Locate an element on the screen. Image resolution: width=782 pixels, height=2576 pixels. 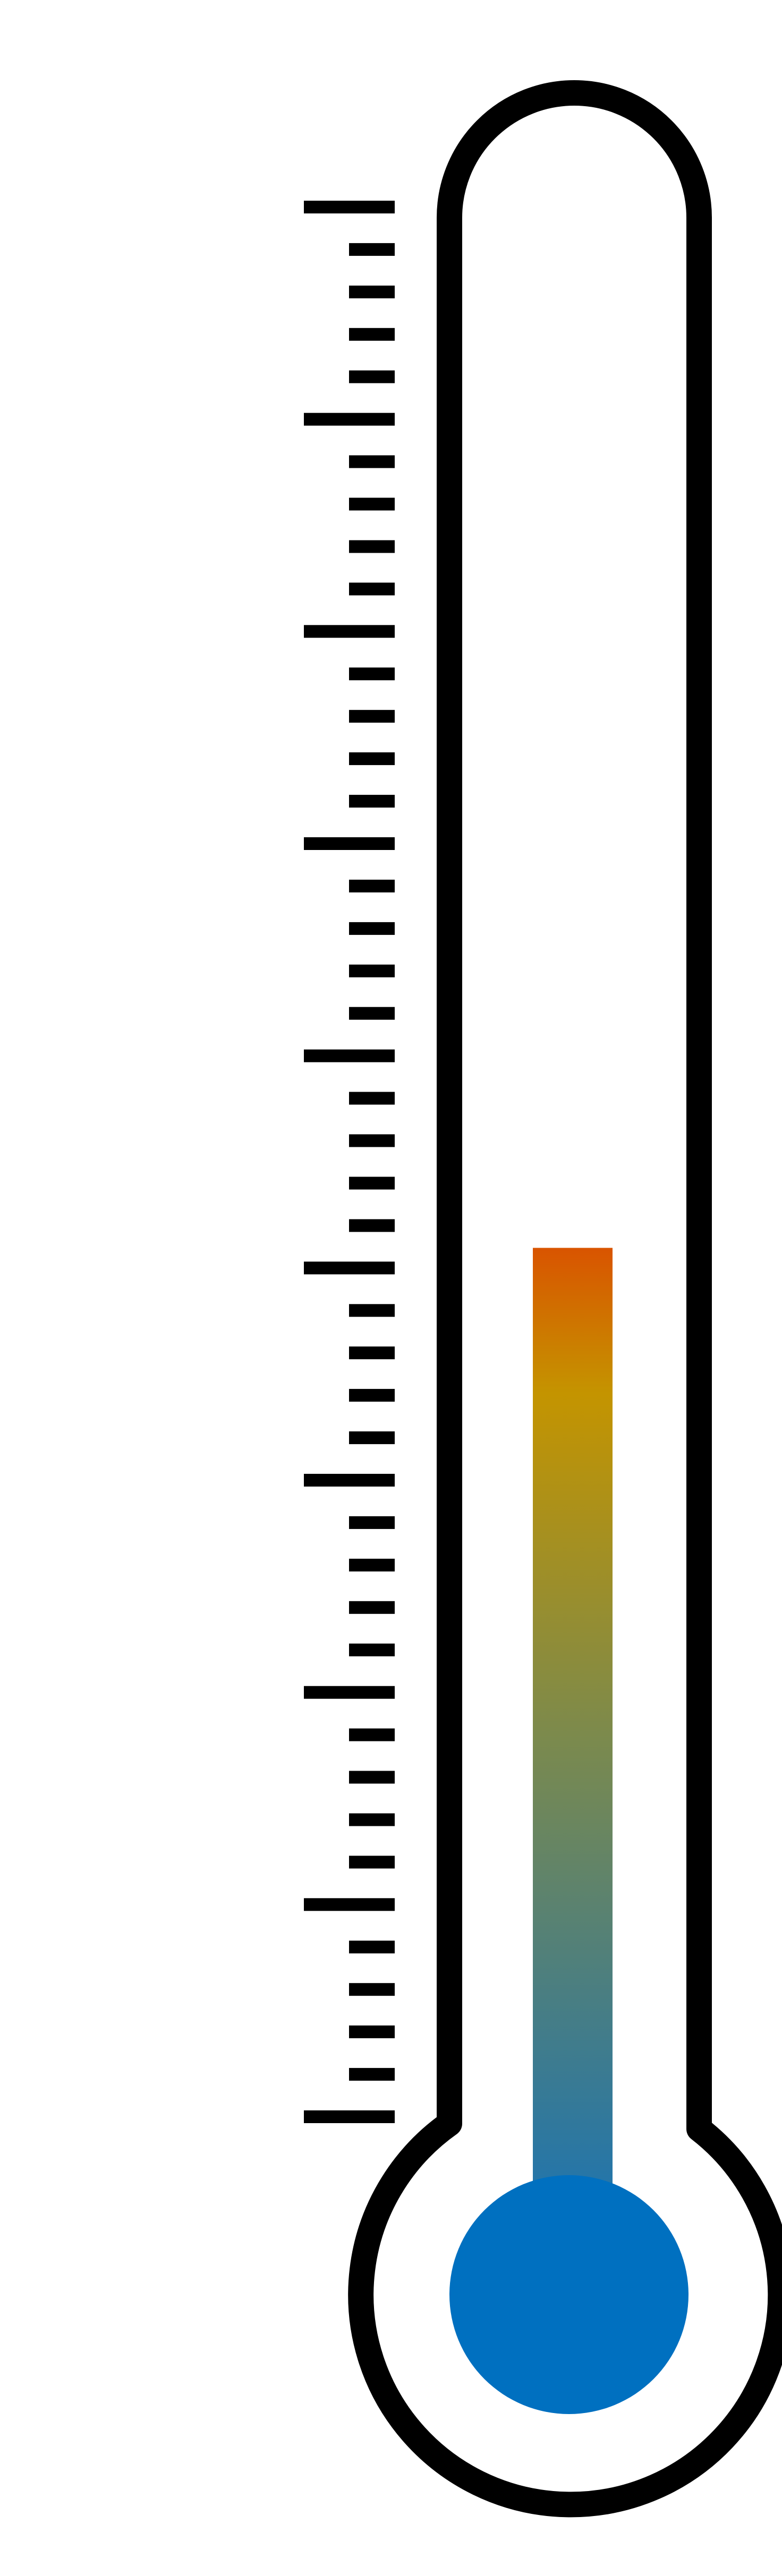
temperature-scale is located at coordinates (349, 1162).